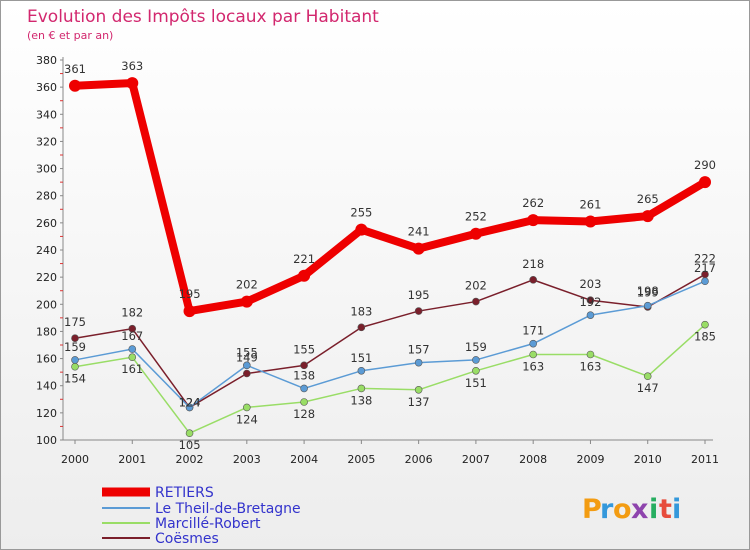 Image resolution: width=750 pixels, height=550 pixels. Describe the element at coordinates (75, 347) in the screenshot. I see `data-label: 159` at that location.